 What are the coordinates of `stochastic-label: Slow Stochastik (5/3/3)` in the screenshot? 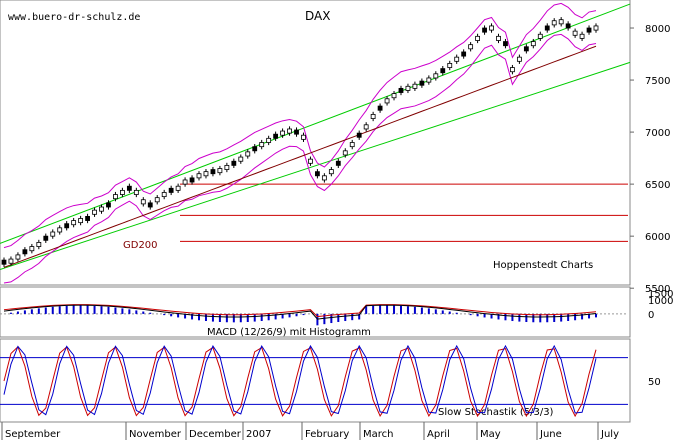 It's located at (496, 412).